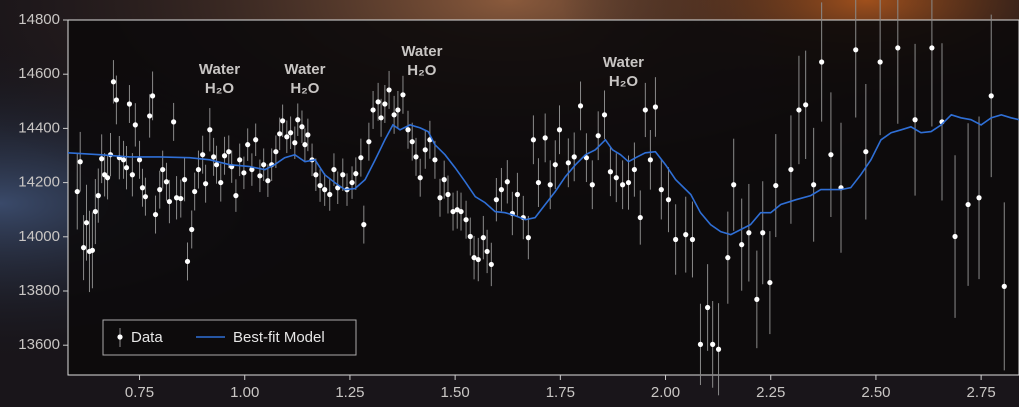 The height and width of the screenshot is (407, 1019). I want to click on x-tick-label: 0.75, so click(139, 392).